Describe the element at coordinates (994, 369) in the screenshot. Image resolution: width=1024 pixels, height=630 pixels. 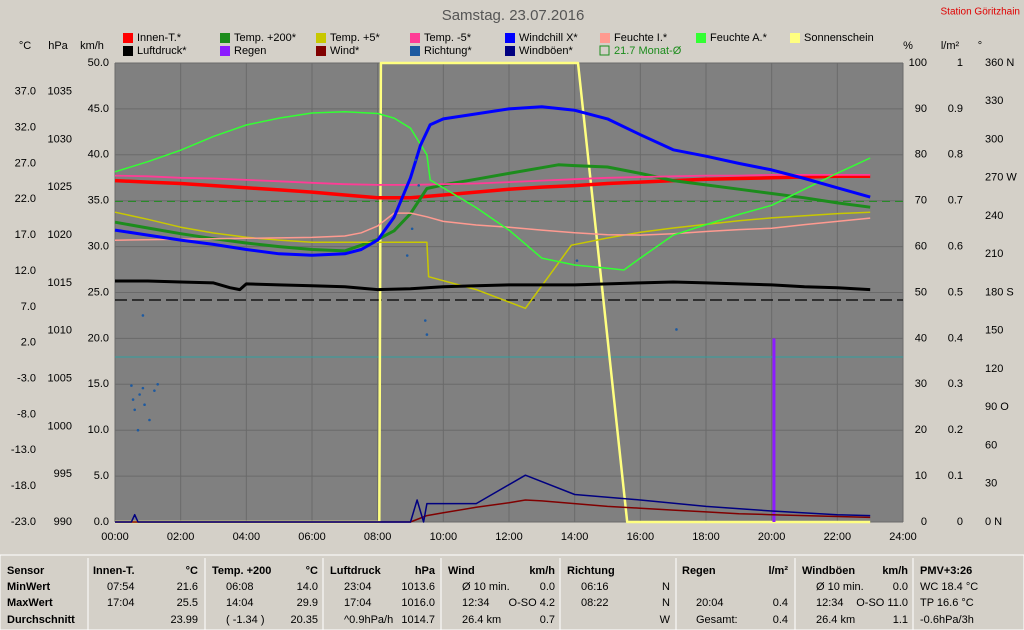
I see `y-tick-label: 120` at that location.